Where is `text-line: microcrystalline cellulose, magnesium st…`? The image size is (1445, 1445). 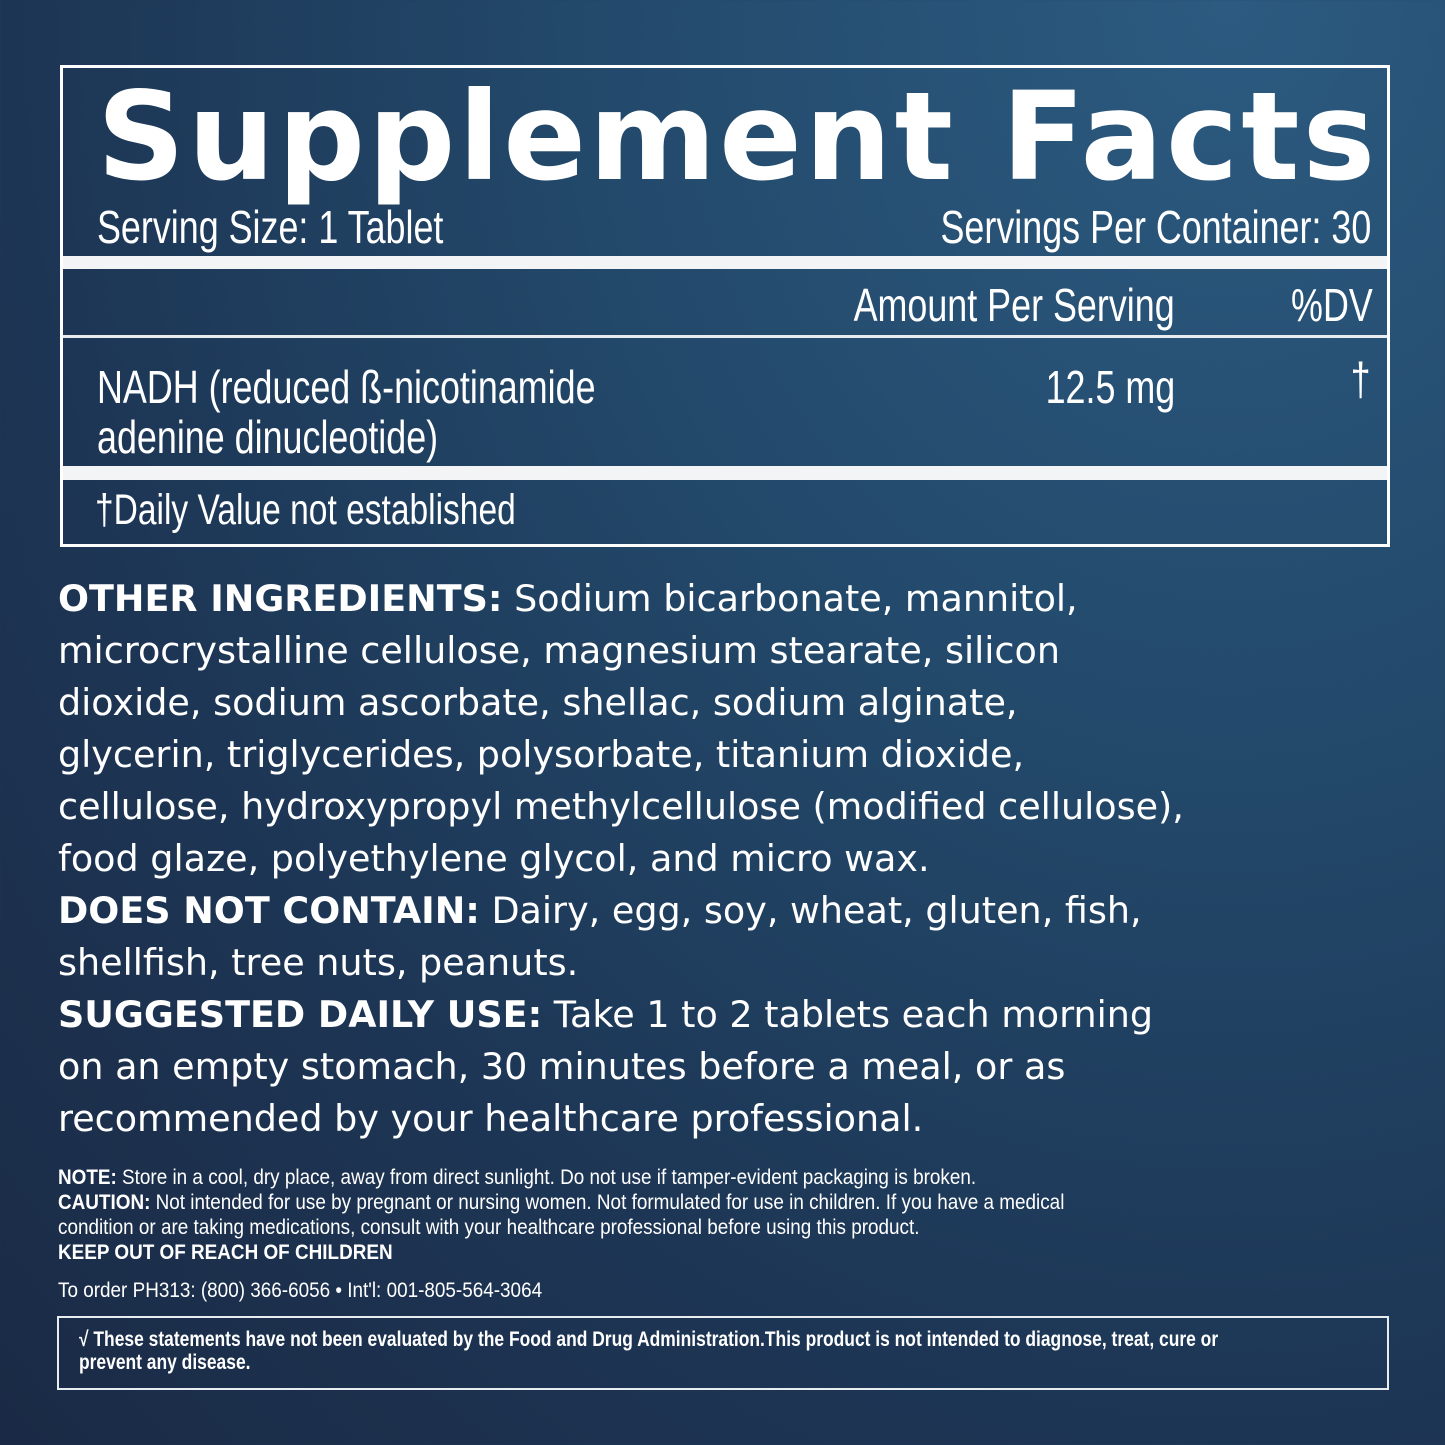
text-line: microcrystalline cellulose, magnesium st… is located at coordinates (559, 650).